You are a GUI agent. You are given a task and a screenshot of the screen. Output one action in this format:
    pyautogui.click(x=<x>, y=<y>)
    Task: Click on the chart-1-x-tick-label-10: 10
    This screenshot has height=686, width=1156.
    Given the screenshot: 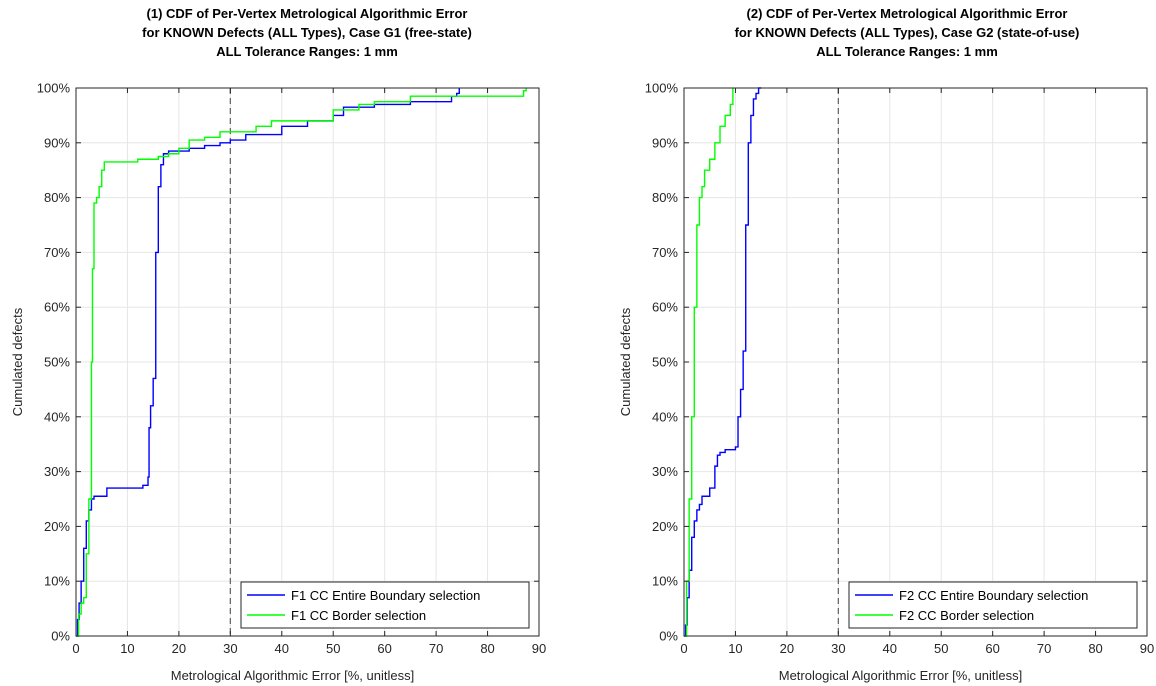 What is the action you would take?
    pyautogui.click(x=127, y=648)
    